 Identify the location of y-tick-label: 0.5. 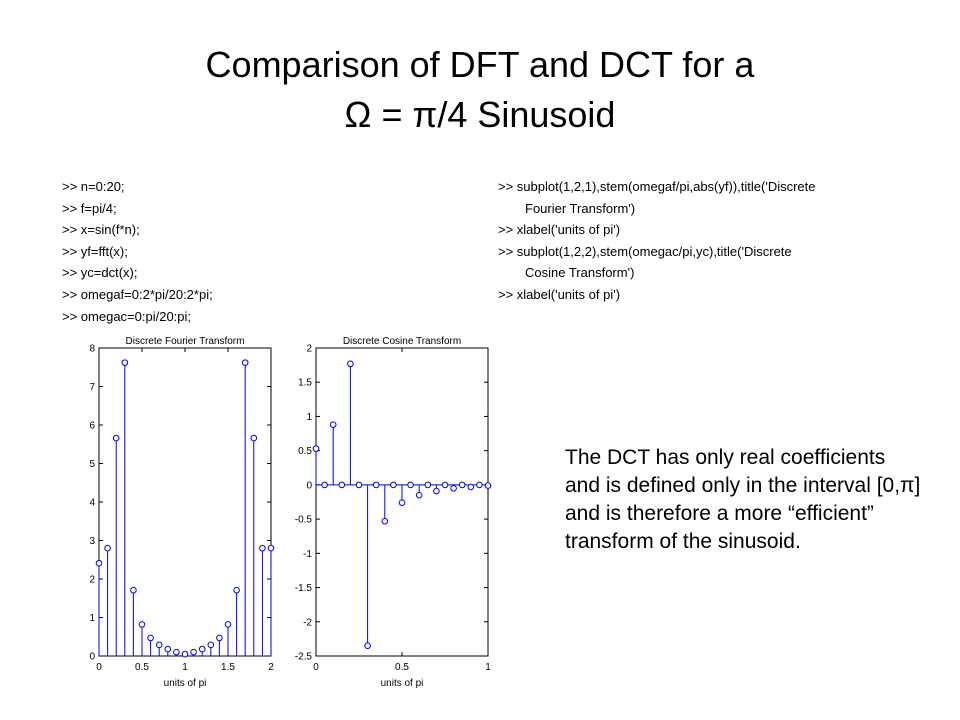
(305, 451).